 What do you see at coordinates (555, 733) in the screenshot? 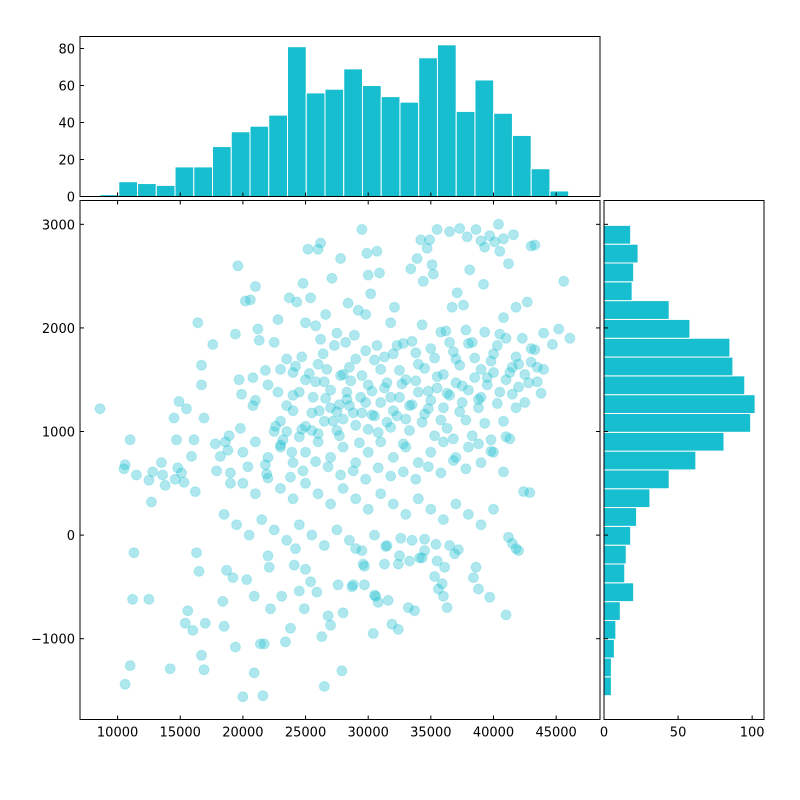
I see `x-tick-label: 45000` at bounding box center [555, 733].